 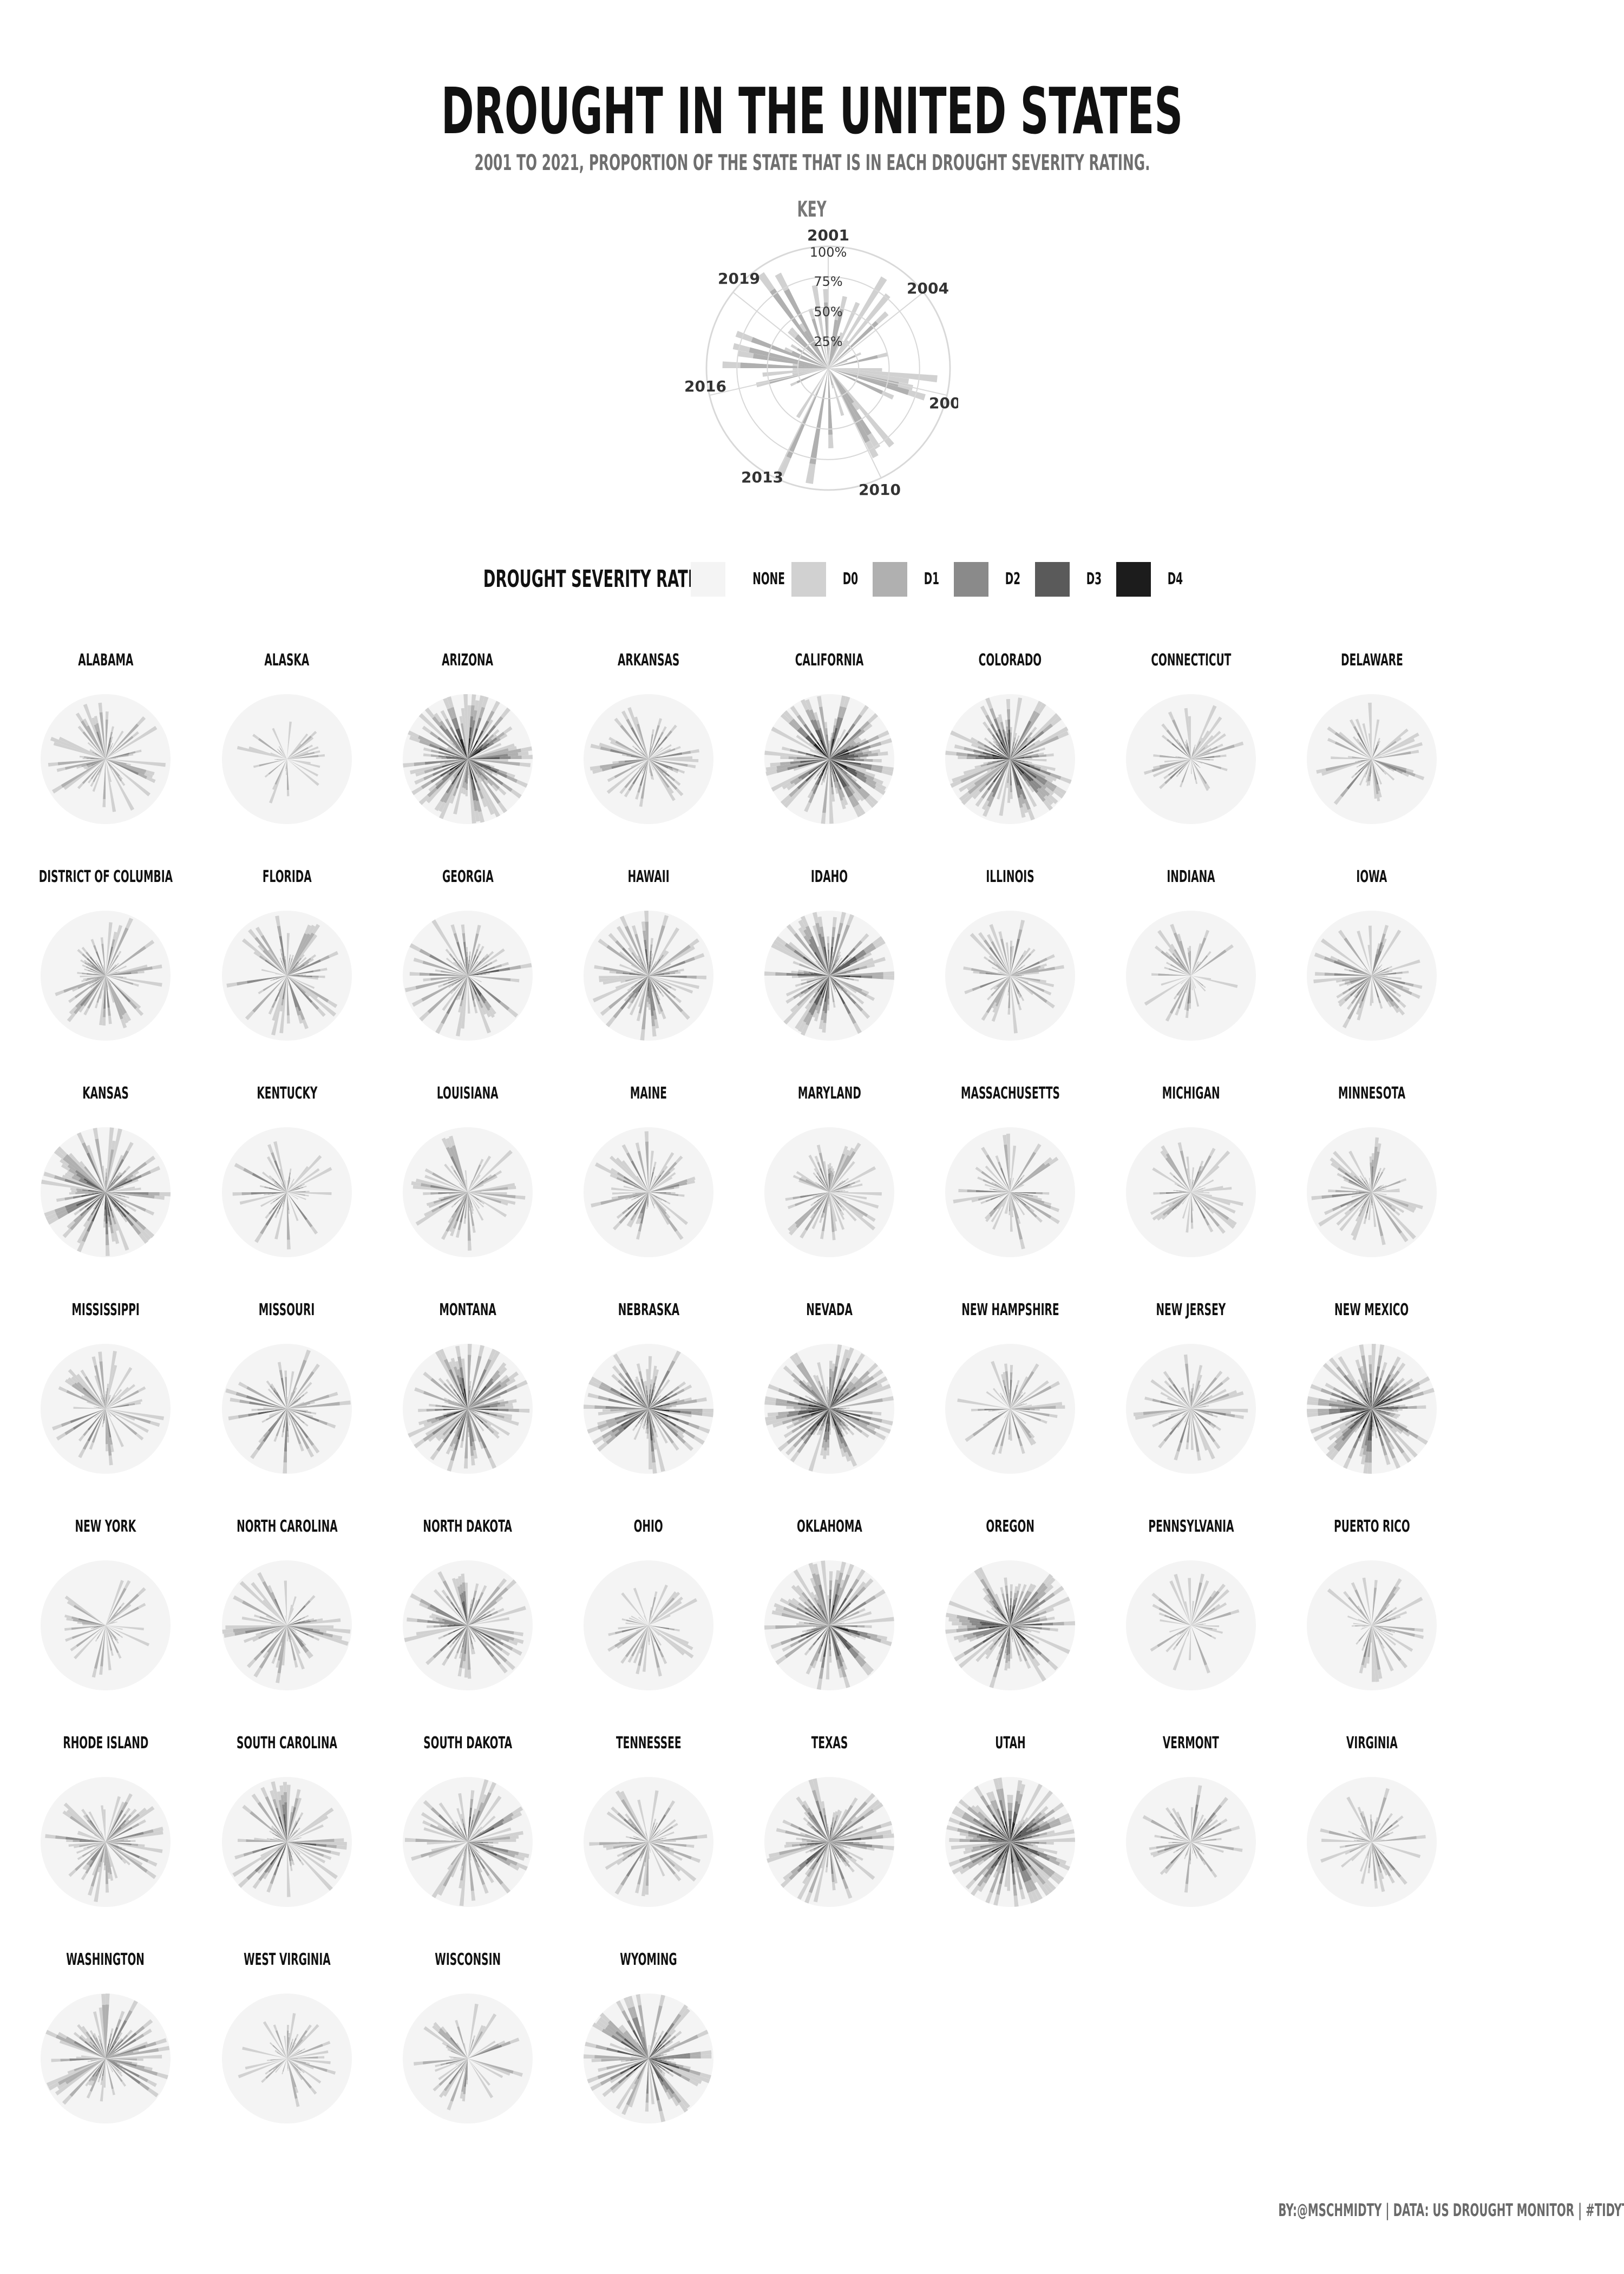 I want to click on state-name: MINNESOTA, so click(x=1372, y=1094).